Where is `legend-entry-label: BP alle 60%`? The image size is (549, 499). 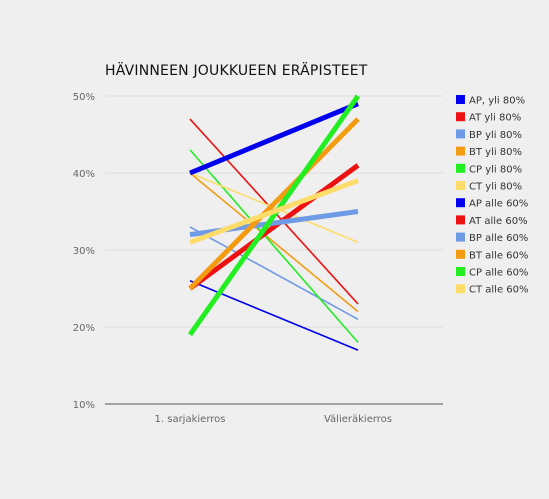
legend-entry-label: BP alle 60% is located at coordinates (498, 238).